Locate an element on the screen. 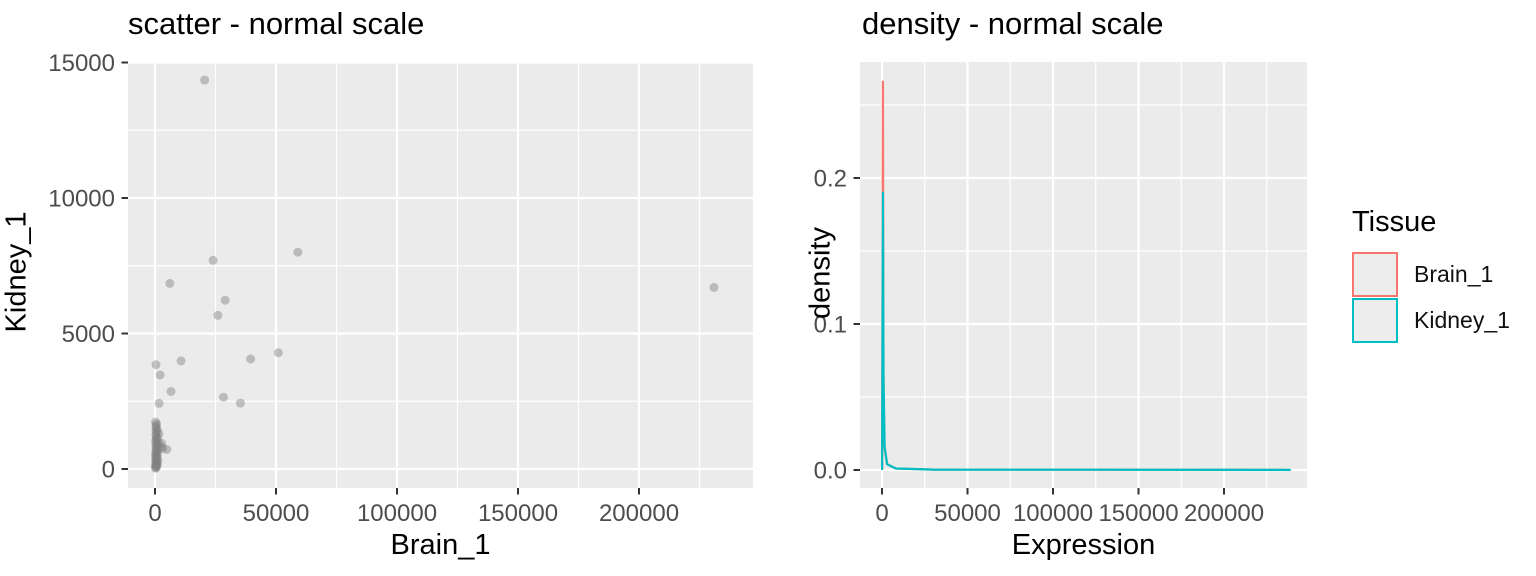 This screenshot has height=576, width=1536. scatter-x-axis-title: Brain_1 is located at coordinates (440, 545).